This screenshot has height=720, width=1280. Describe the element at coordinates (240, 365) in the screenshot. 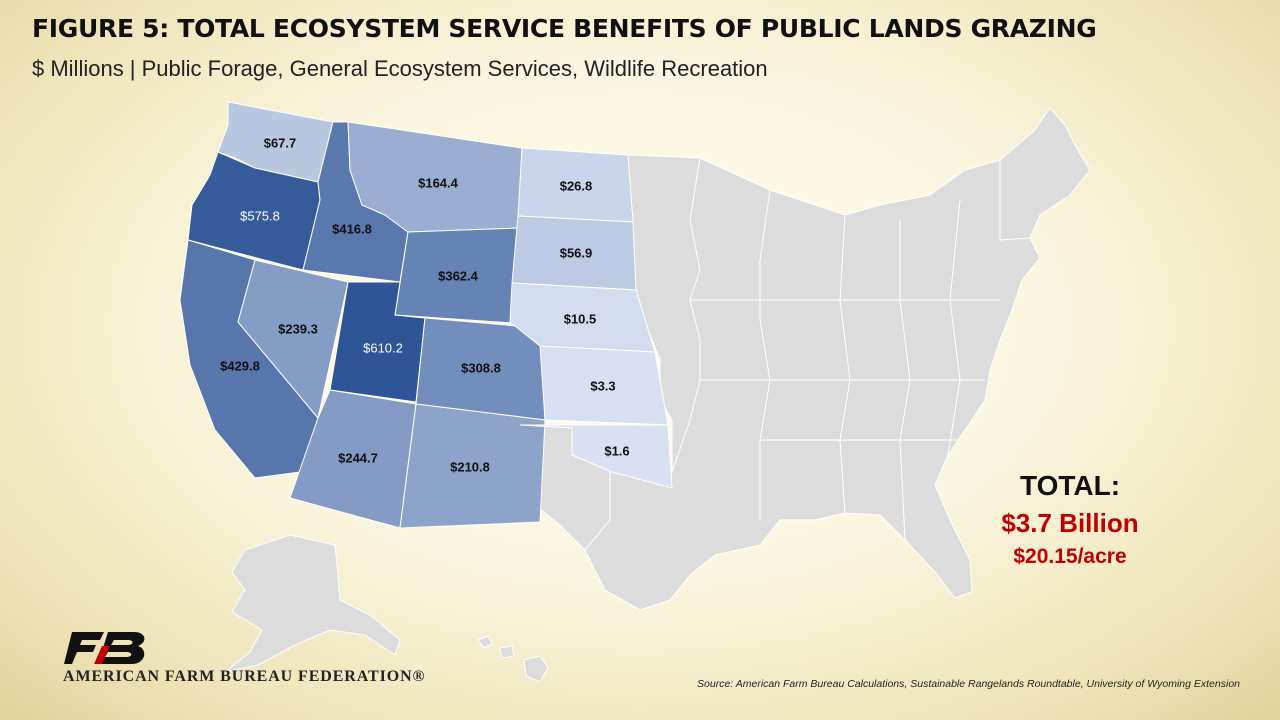

I see `state-value-label-ca: $429.8` at that location.